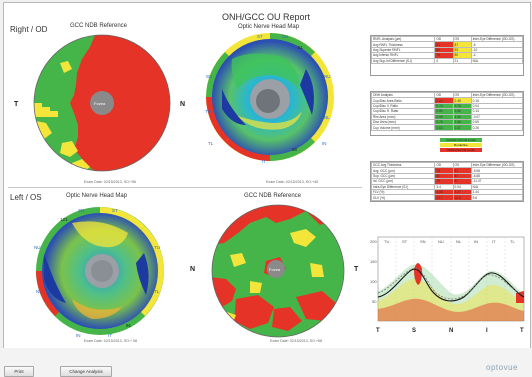 The height and width of the screenshot is (377, 532). Describe the element at coordinates (208, 111) in the screenshot. I see `right-seg-tu: TU` at that location.